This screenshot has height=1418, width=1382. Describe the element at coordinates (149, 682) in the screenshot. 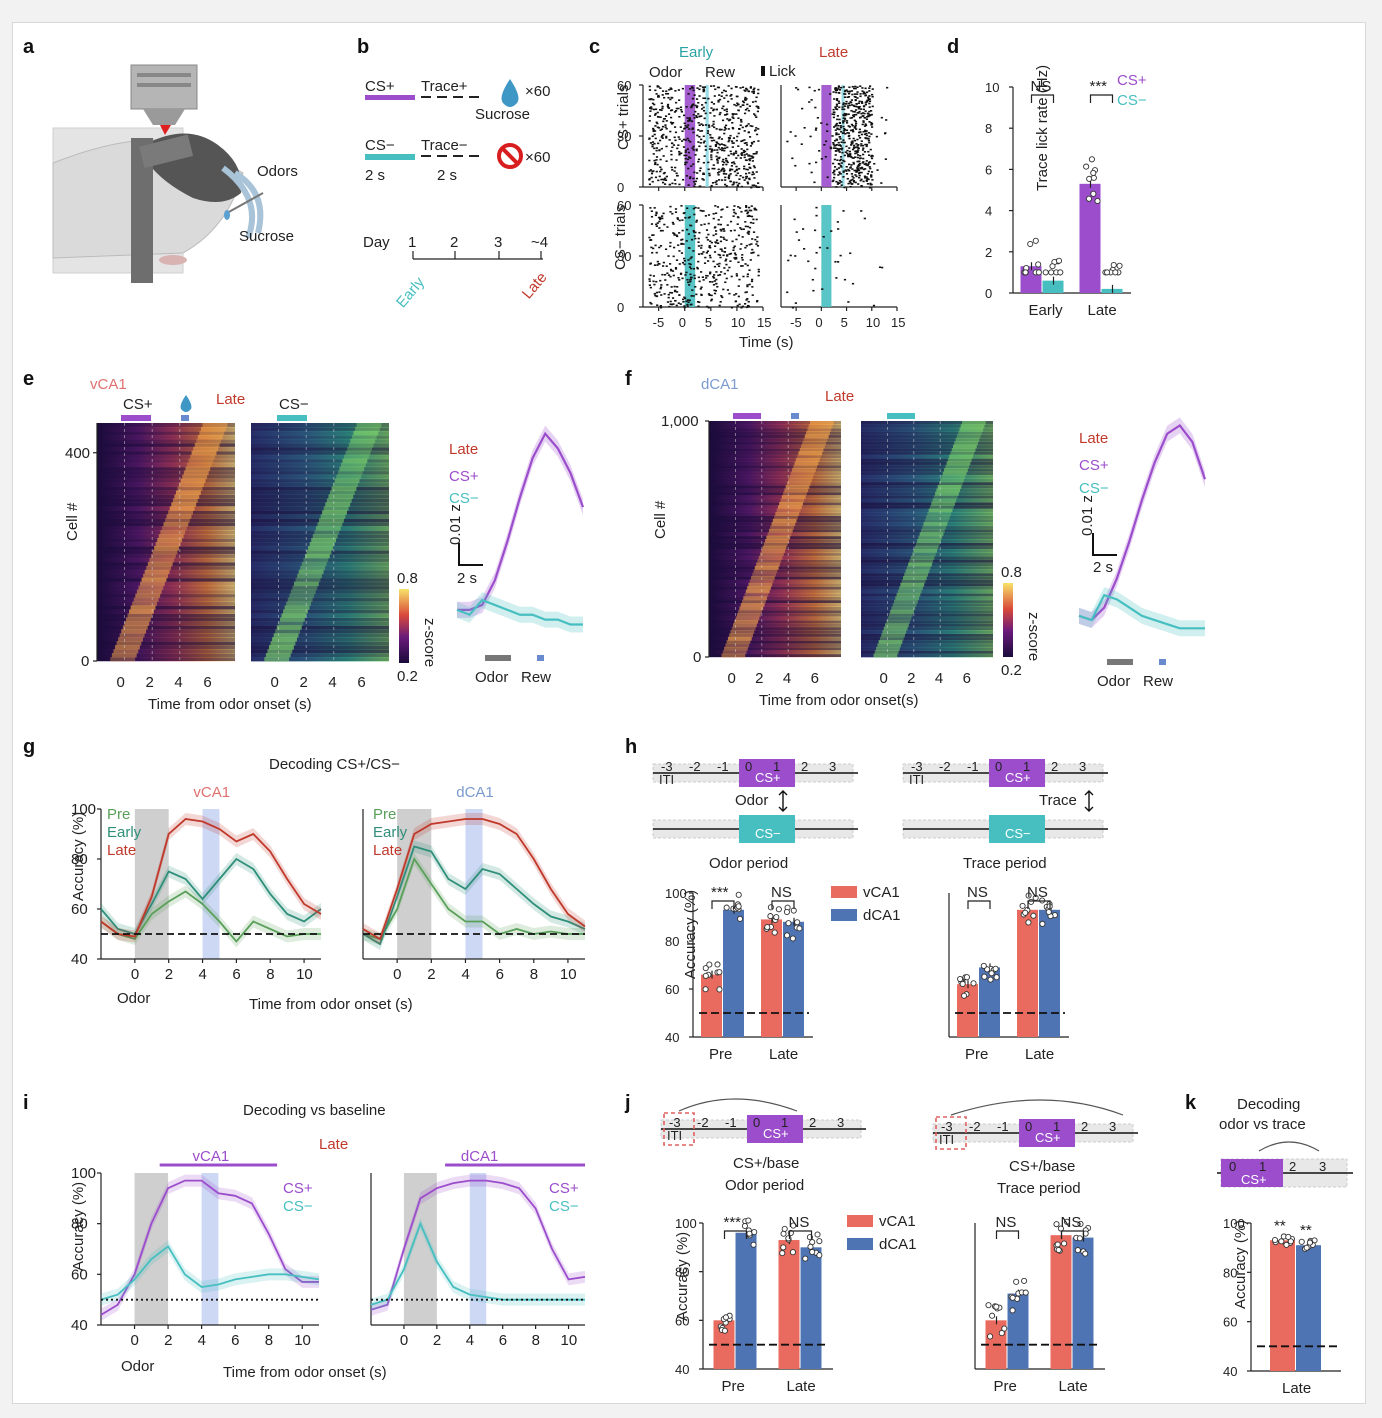

I see `heatmap-xtick-label: 2` at that location.